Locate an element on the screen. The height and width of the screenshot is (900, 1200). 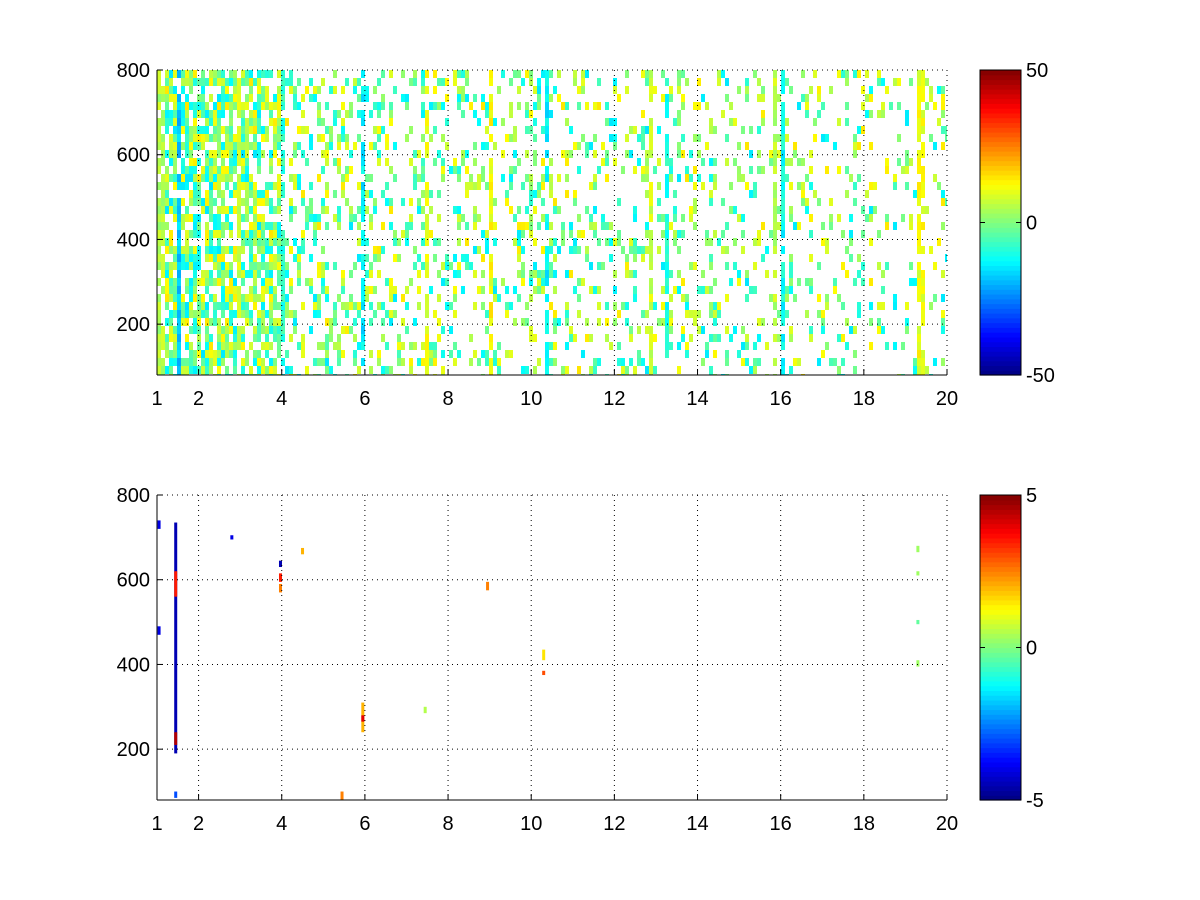
x-tick-label: 14 is located at coordinates (697, 399).